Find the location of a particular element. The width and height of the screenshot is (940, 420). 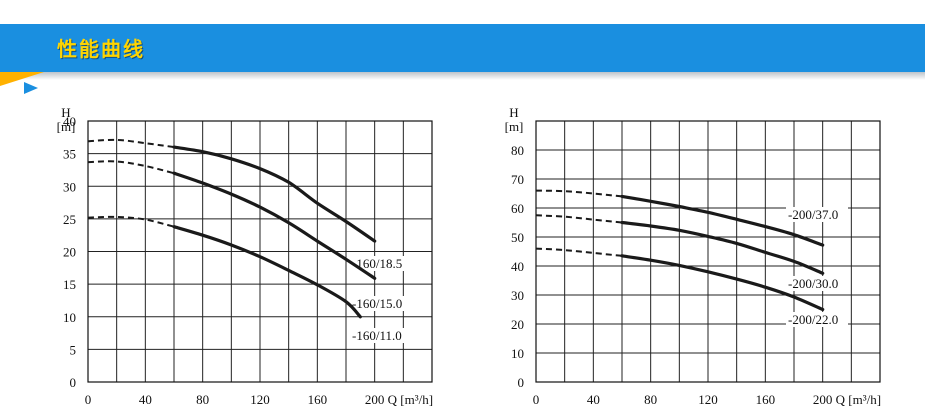

y-tick-label: 15 is located at coordinates (69, 284).